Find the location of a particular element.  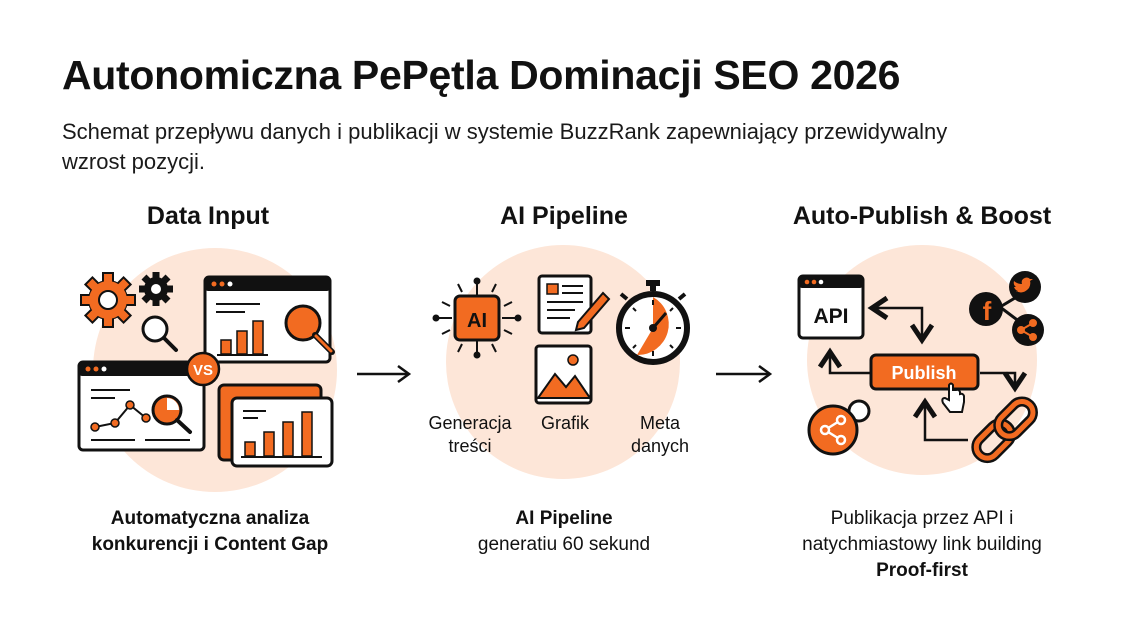

connector-arrows is located at coordinates (922, 368).